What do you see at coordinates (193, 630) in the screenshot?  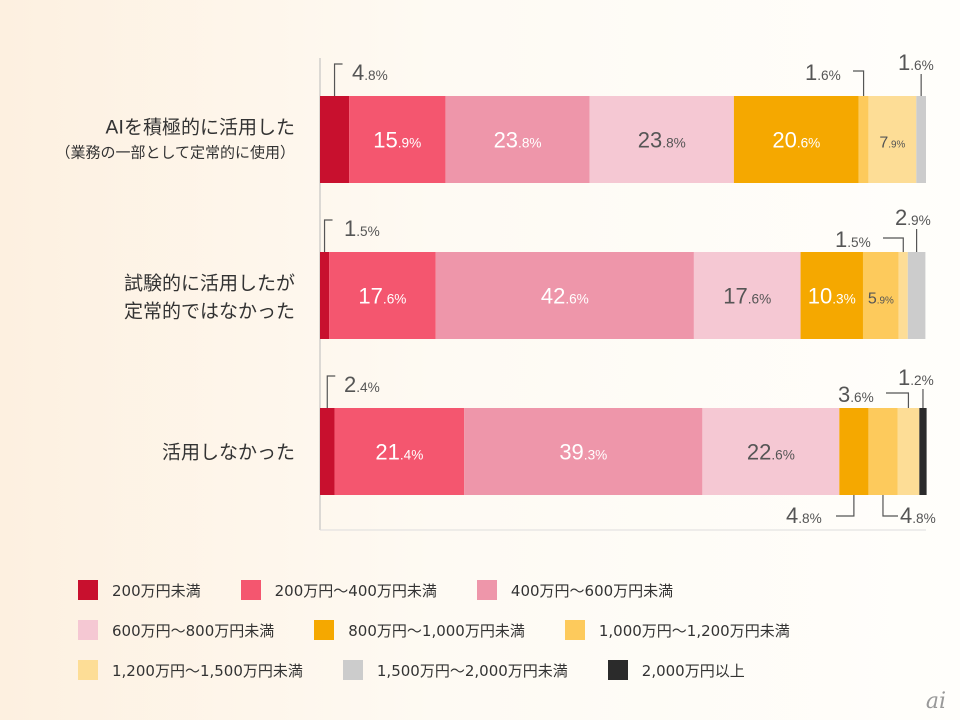 I see `legend-label: 600万円～800万円未満` at bounding box center [193, 630].